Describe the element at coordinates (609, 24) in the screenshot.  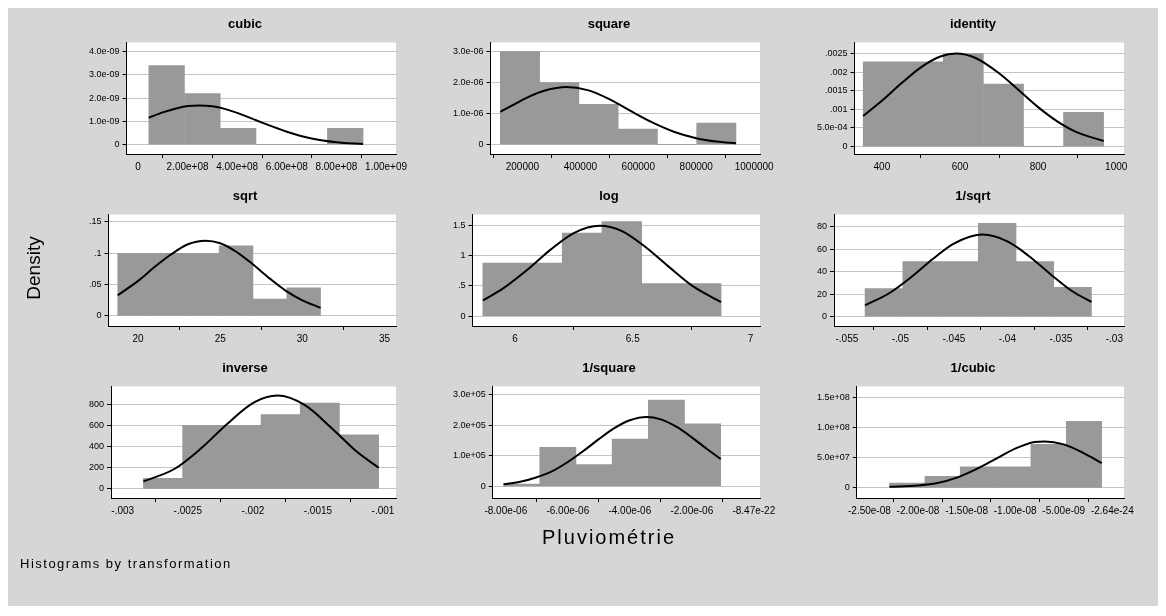
I see `chart-title: square` at that location.